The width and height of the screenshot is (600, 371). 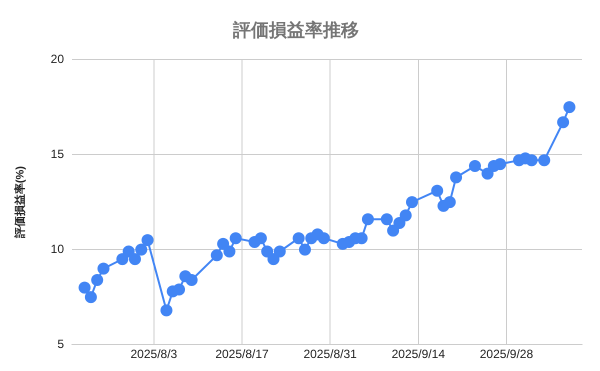 What do you see at coordinates (57, 249) in the screenshot?
I see `y-tick-label: 10` at bounding box center [57, 249].